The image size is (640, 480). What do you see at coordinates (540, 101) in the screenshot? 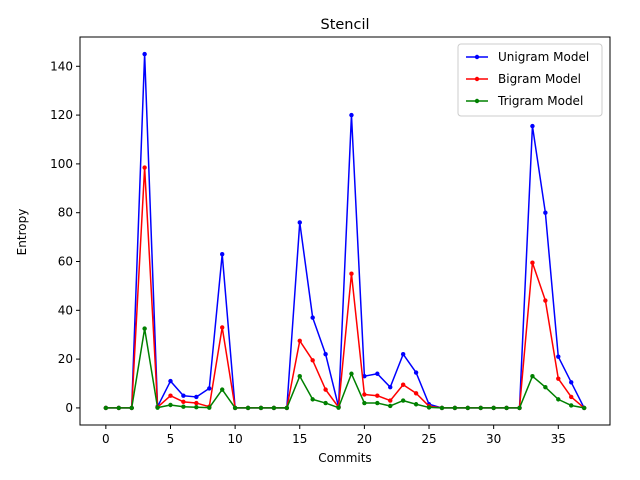
I see `legend-label: Trigram Model` at bounding box center [540, 101].